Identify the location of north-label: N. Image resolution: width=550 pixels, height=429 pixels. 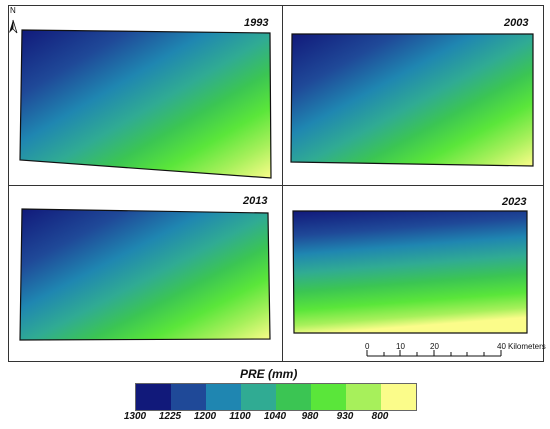
(13, 10).